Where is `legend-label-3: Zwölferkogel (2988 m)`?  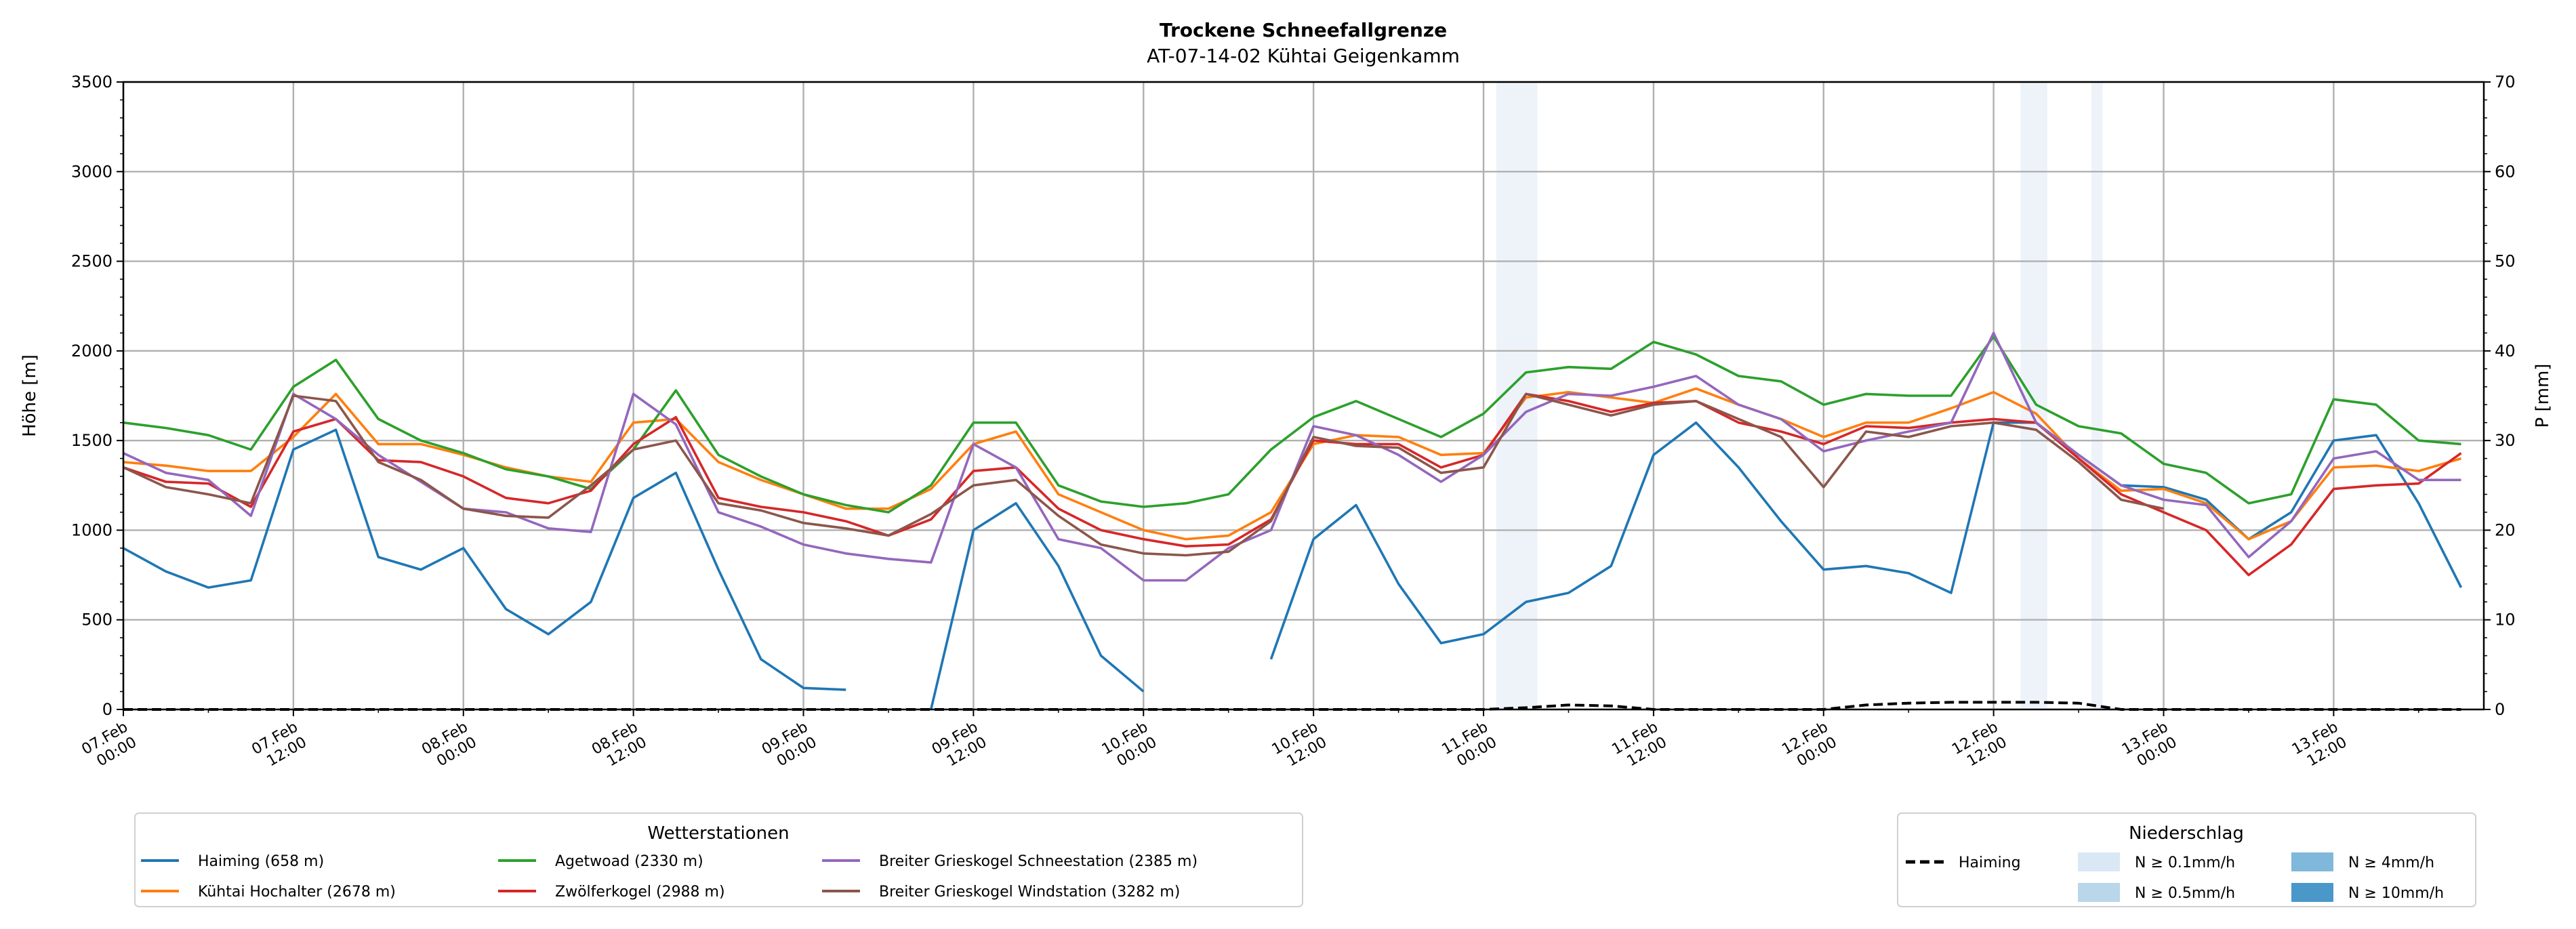 legend-label-3: Zwölferkogel (2988 m) is located at coordinates (640, 892).